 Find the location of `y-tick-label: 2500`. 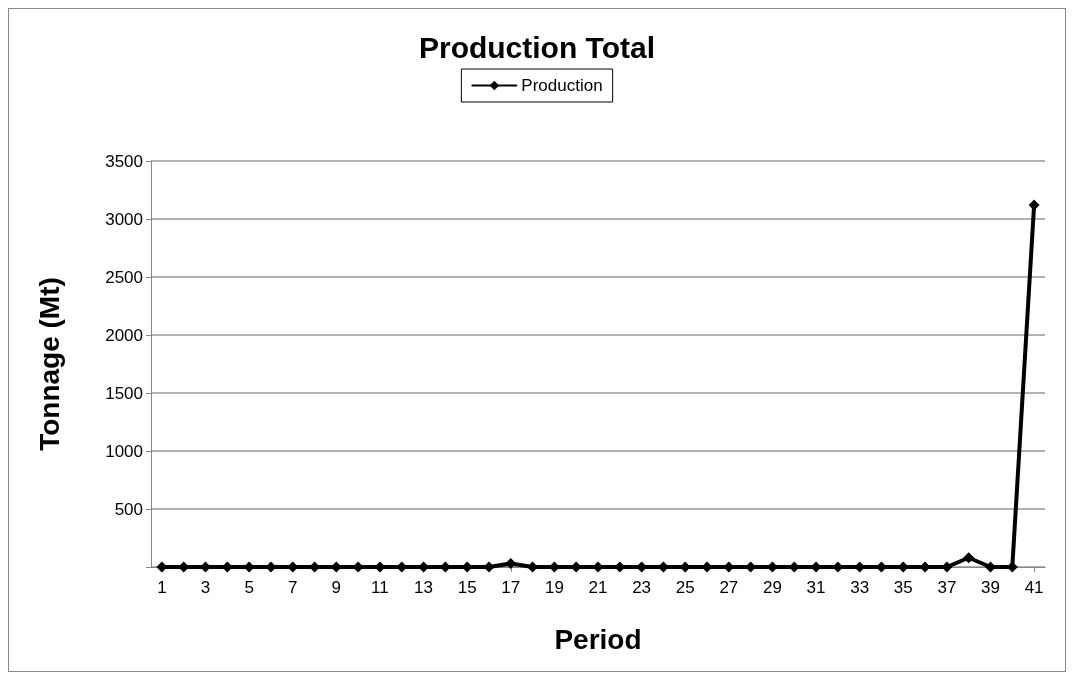

y-tick-label: 2500 is located at coordinates (124, 277).